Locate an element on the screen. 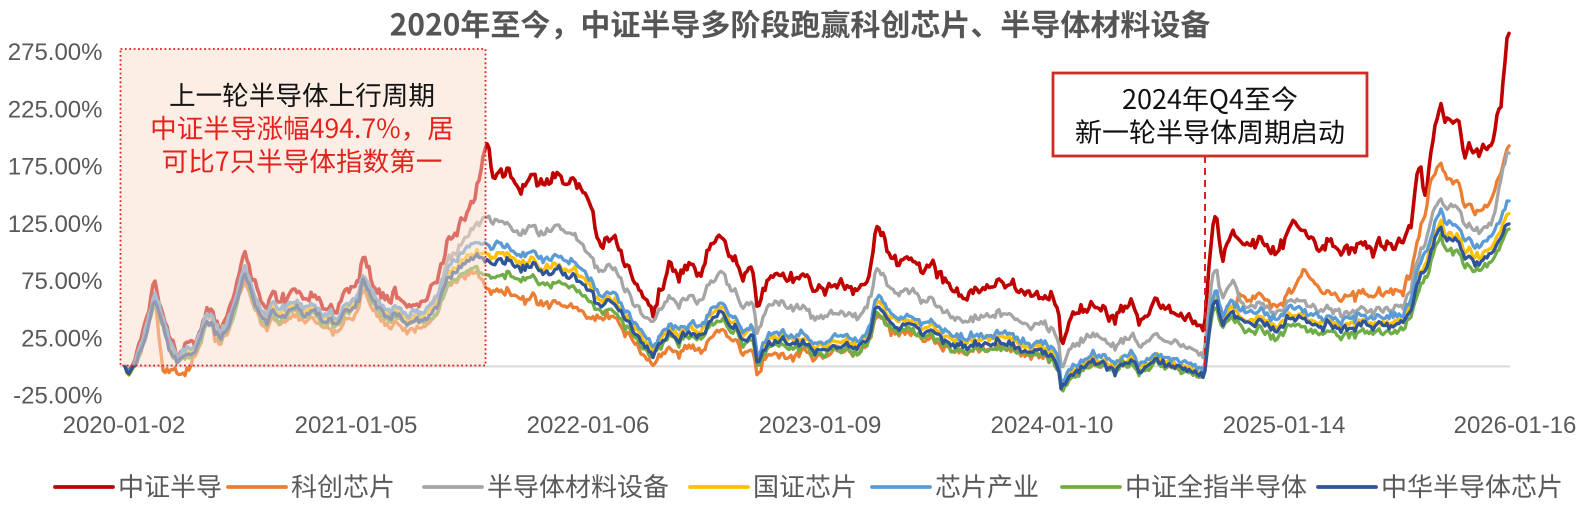 This screenshot has width=1582, height=512. svg-text: 275.00% is located at coordinates (55, 52).